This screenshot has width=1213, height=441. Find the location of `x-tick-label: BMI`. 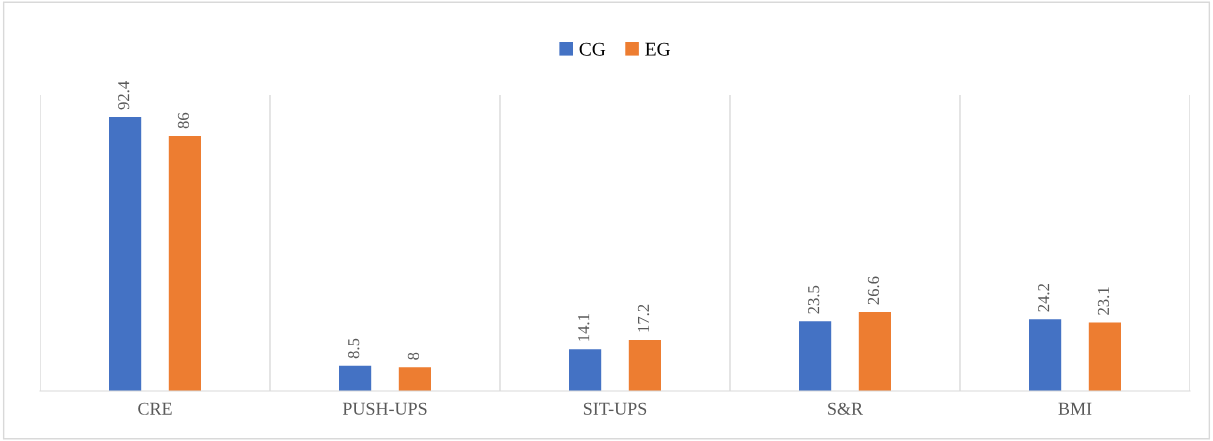

x-tick-label: BMI is located at coordinates (1075, 408).